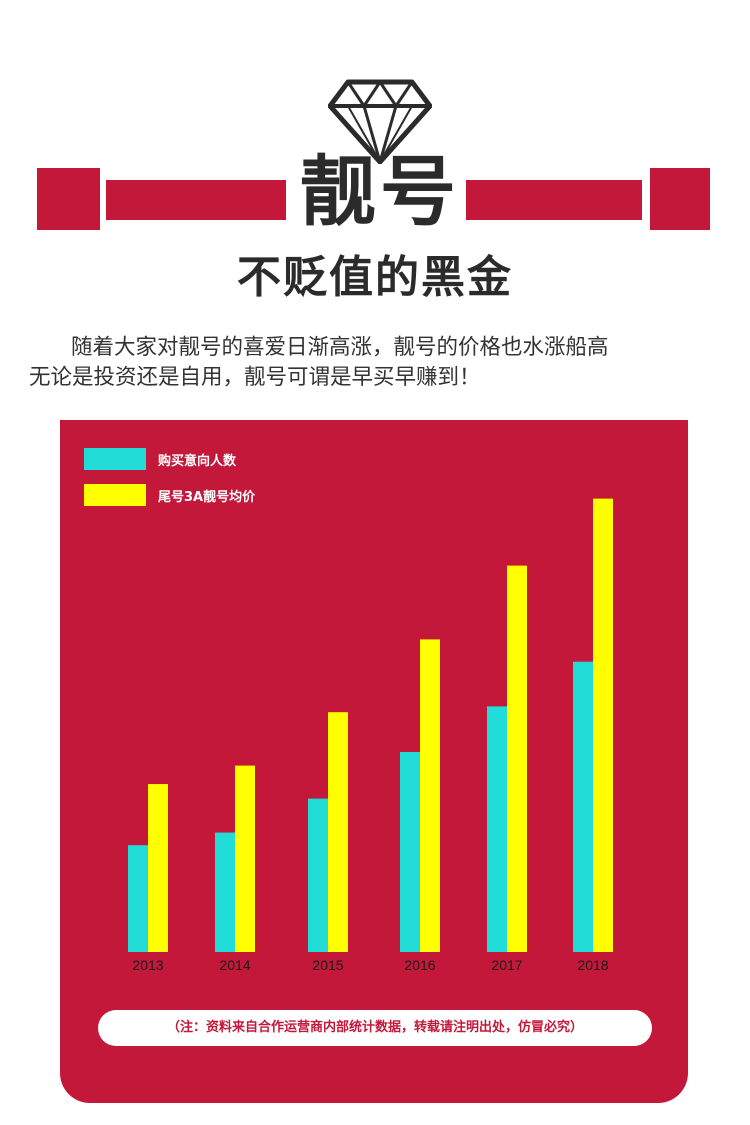  Describe the element at coordinates (419, 965) in the screenshot. I see `x-tick-label-2016: 2016` at that location.